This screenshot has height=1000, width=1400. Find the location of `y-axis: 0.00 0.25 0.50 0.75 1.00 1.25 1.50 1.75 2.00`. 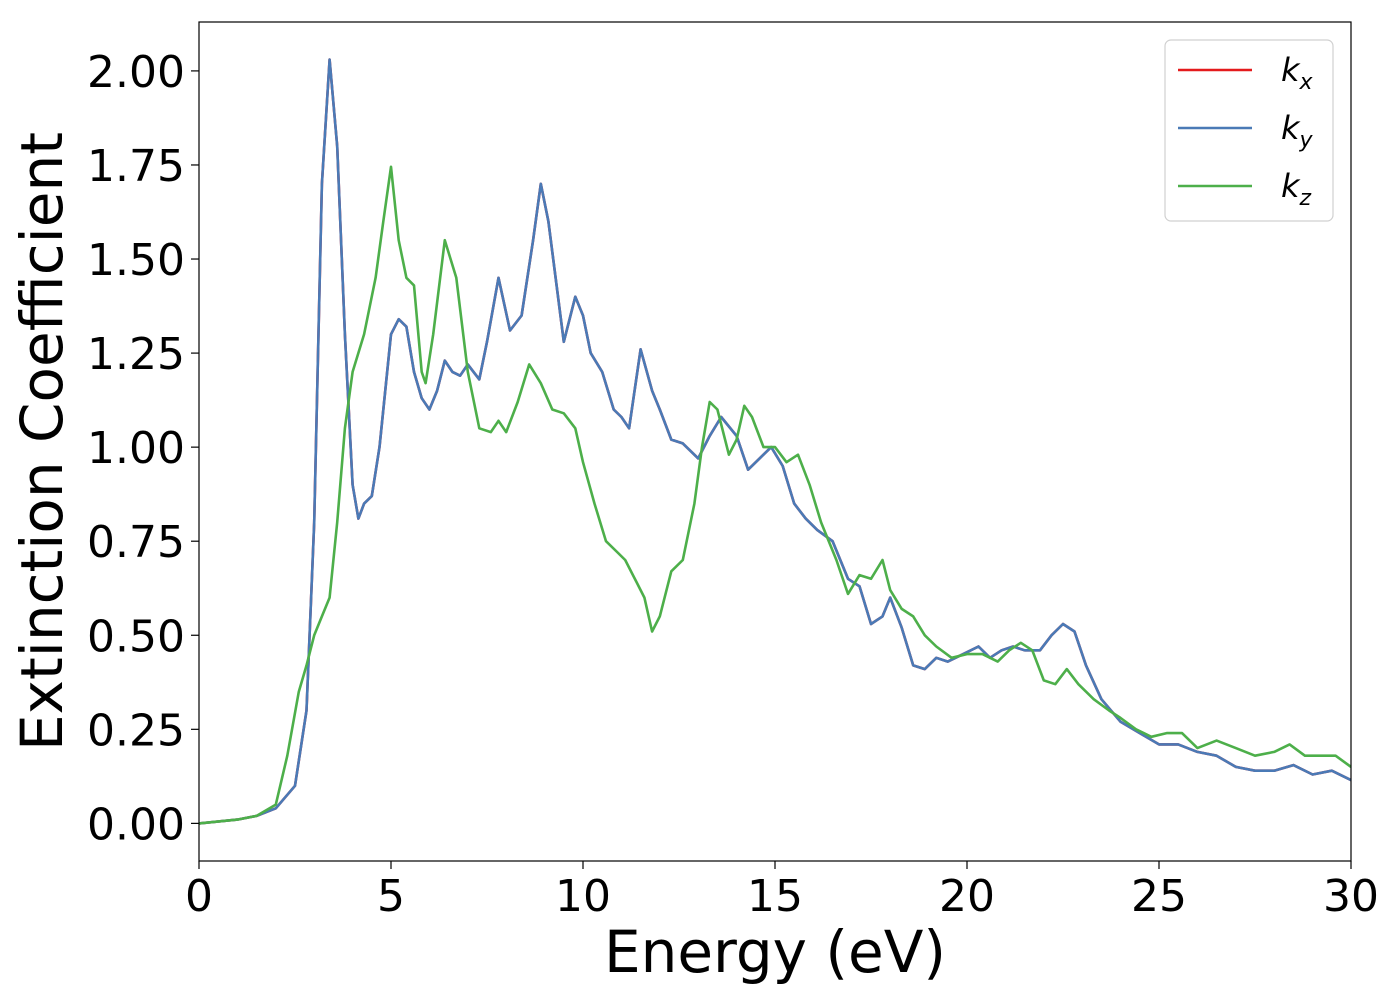

y-axis: 0.00 0.25 0.50 0.75 1.00 1.25 1.50 1.75 2.00 is located at coordinates (143, 448).